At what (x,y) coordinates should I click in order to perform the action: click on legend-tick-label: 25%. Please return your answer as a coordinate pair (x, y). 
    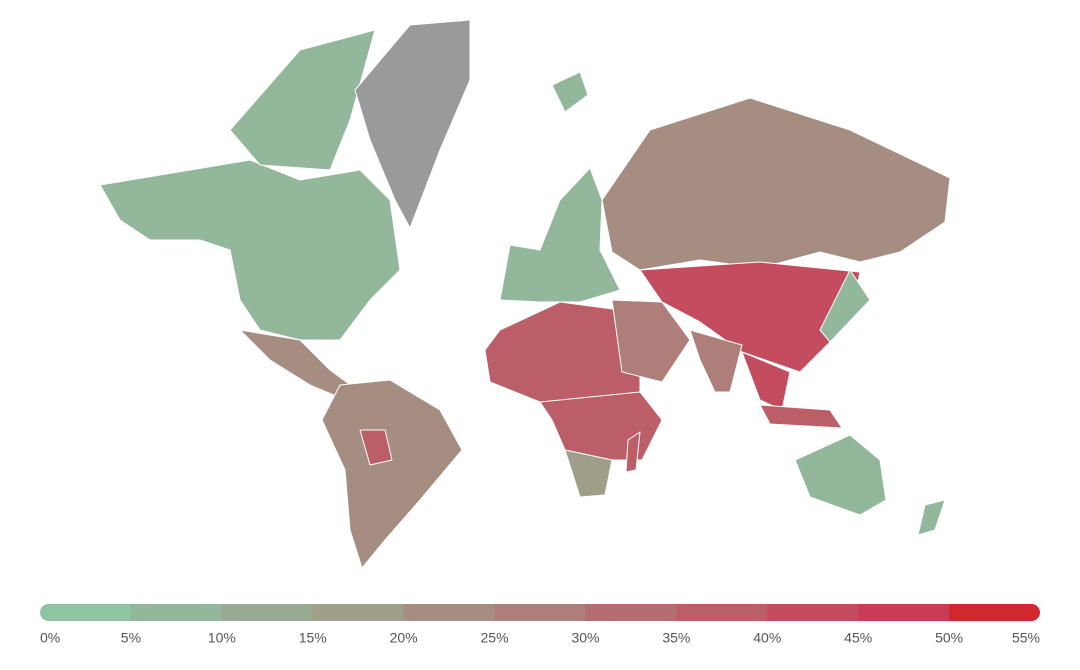
    Looking at the image, I should click on (495, 638).